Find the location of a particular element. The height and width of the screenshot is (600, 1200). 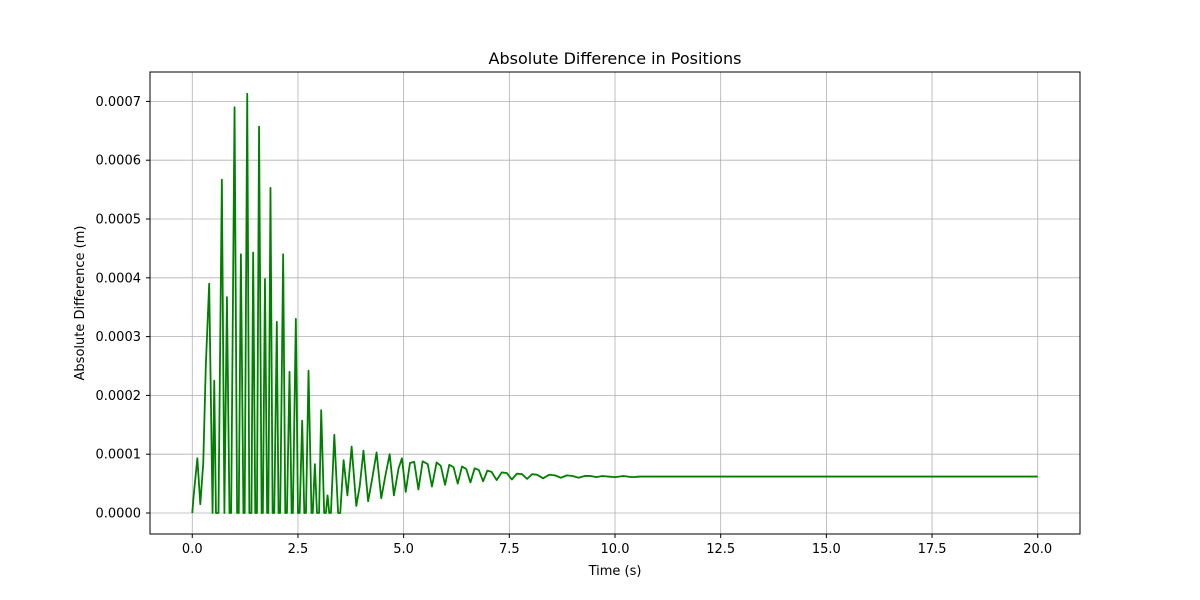

y-tick-label: 0.0000 is located at coordinates (119, 514).